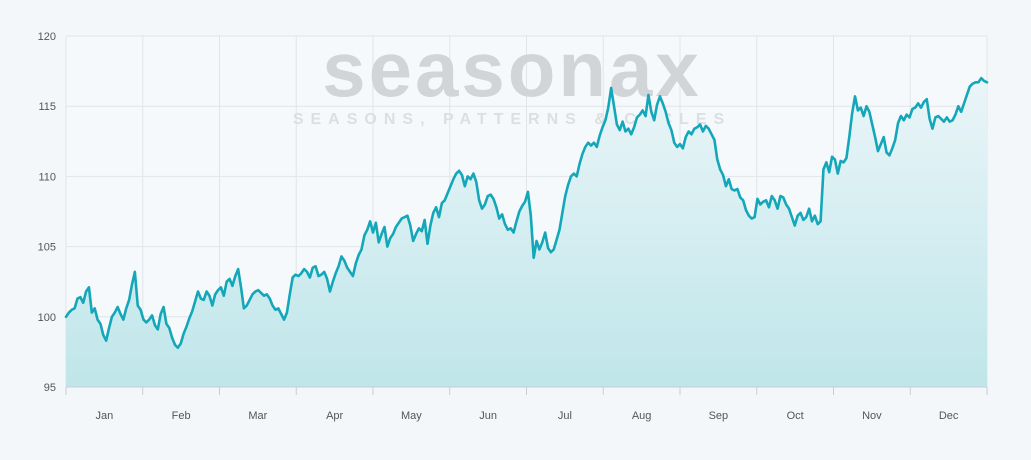  I want to click on x-tick-label-jul: Jul, so click(565, 416).